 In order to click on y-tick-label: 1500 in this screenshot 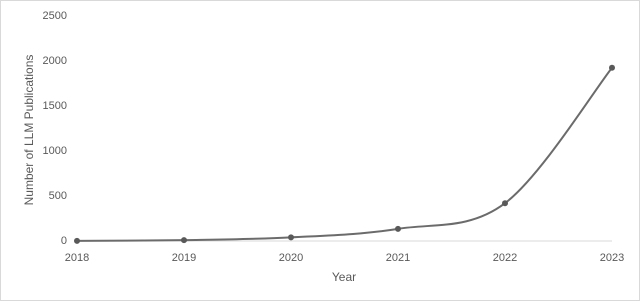, I will do `click(55, 106)`.